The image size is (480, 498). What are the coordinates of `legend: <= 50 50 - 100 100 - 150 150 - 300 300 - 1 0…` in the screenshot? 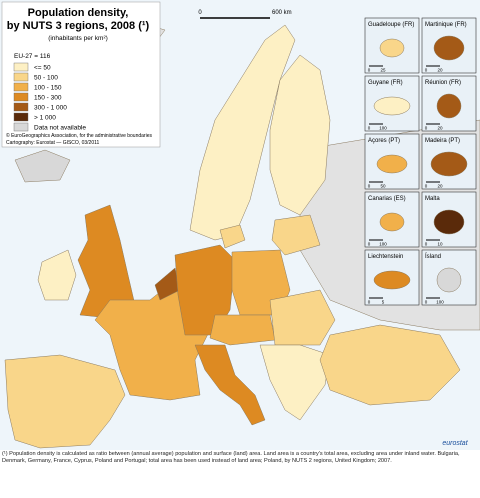 It's located at (49, 97).